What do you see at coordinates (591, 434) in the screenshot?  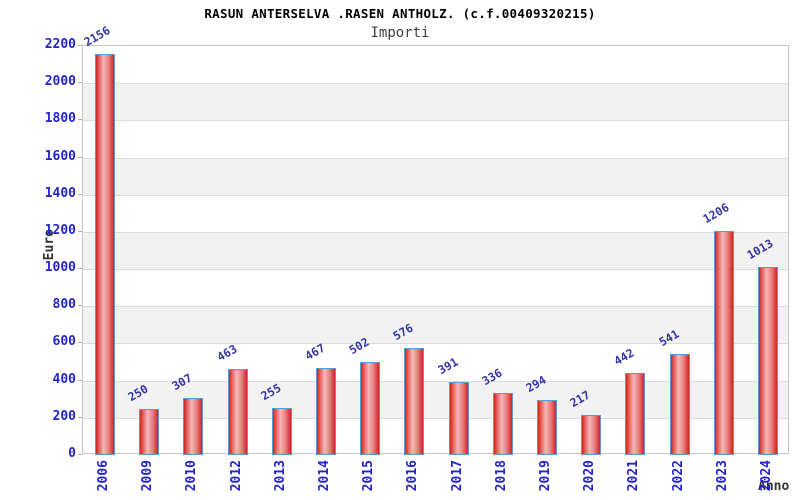 I see `bar-2020` at bounding box center [591, 434].